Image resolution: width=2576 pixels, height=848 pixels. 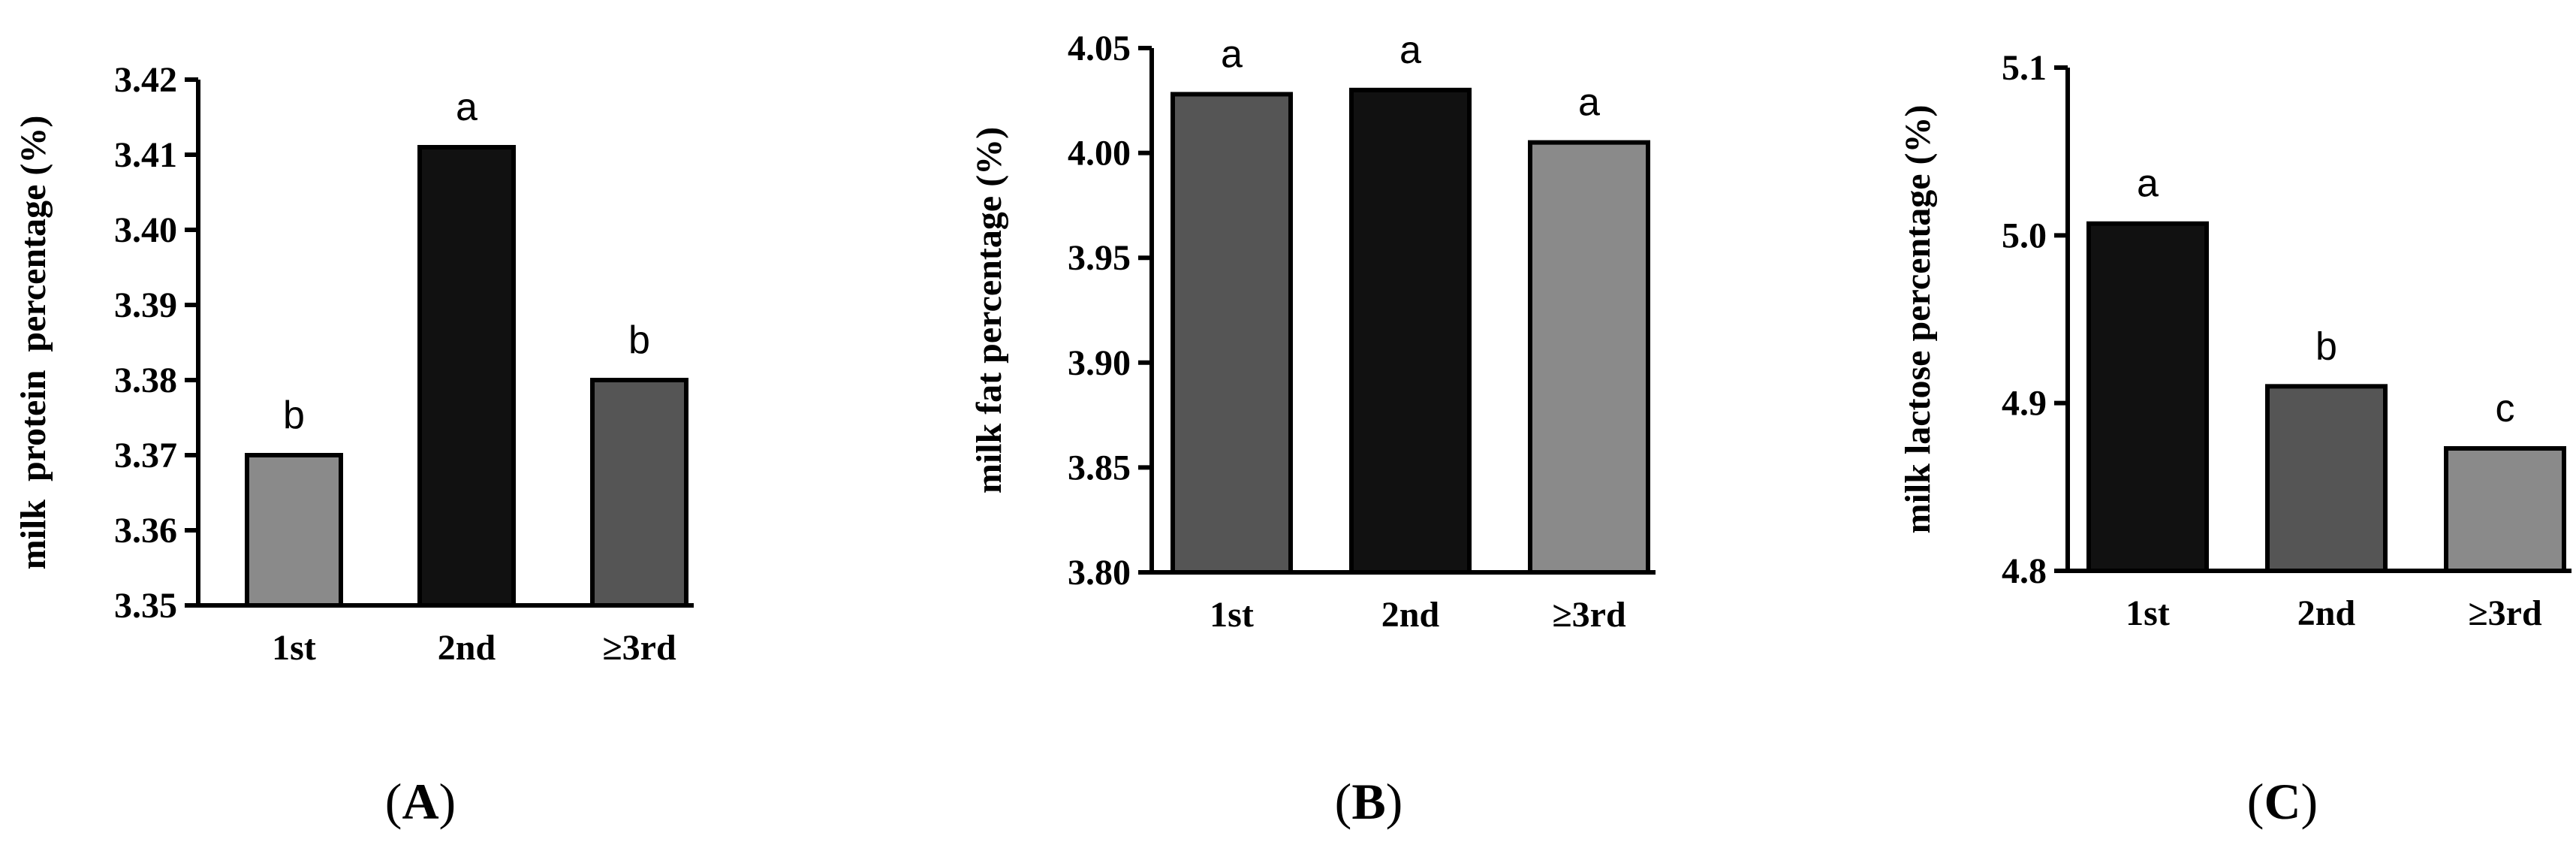 What do you see at coordinates (145, 606) in the screenshot?
I see `y-tick-label: 3.35` at bounding box center [145, 606].